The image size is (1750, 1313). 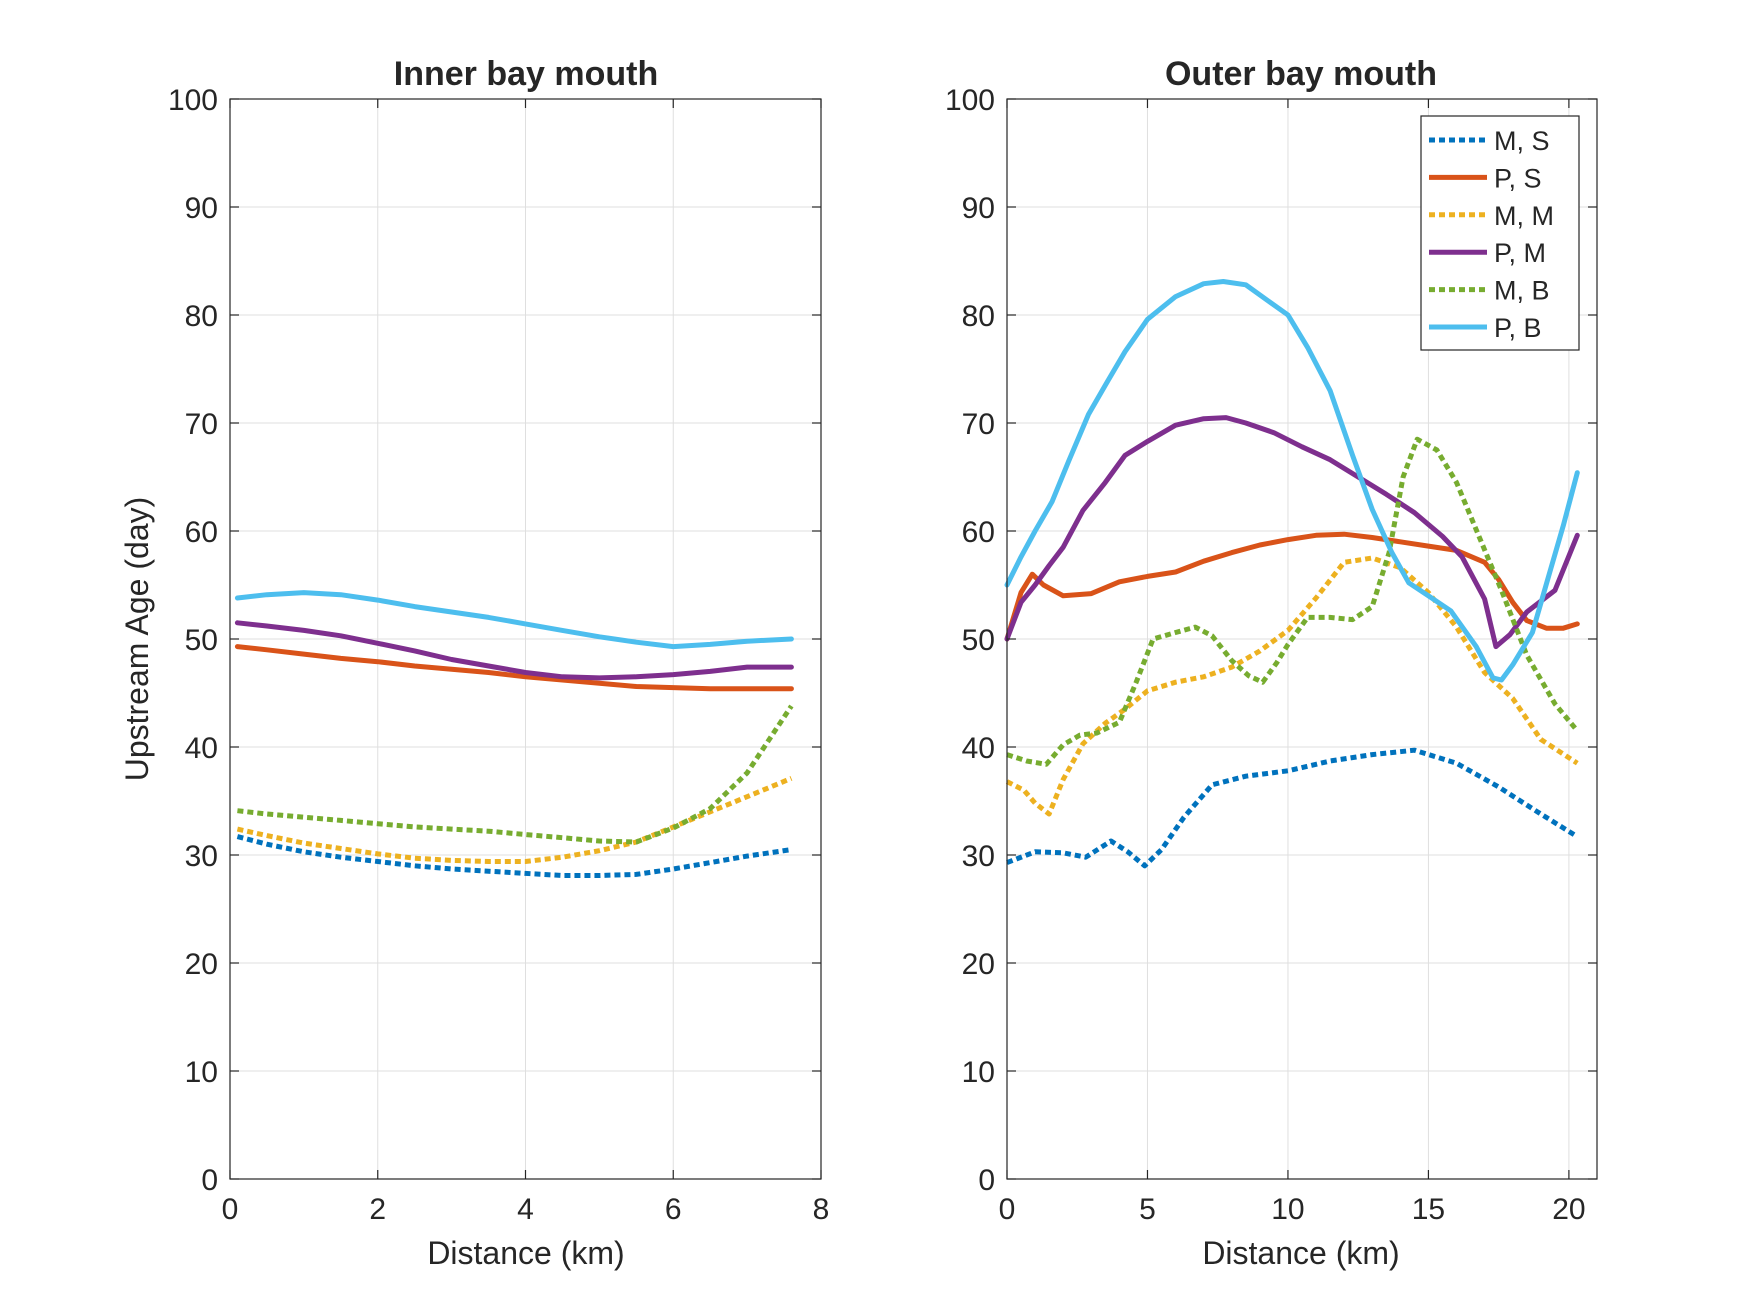 What do you see at coordinates (1287, 1209) in the screenshot?
I see `x-tick-label: 10` at bounding box center [1287, 1209].